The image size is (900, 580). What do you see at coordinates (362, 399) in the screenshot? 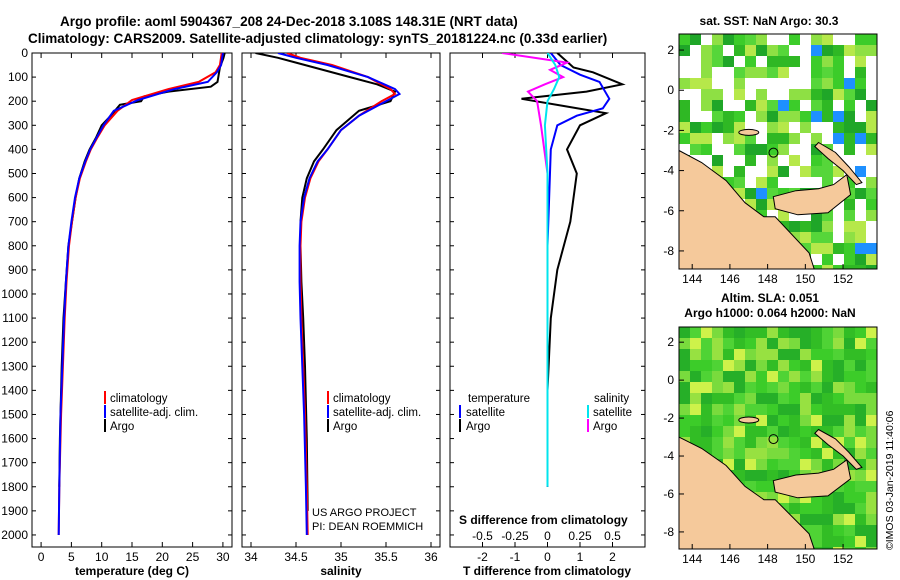
I see `legend-climatology: climatology` at bounding box center [362, 399].